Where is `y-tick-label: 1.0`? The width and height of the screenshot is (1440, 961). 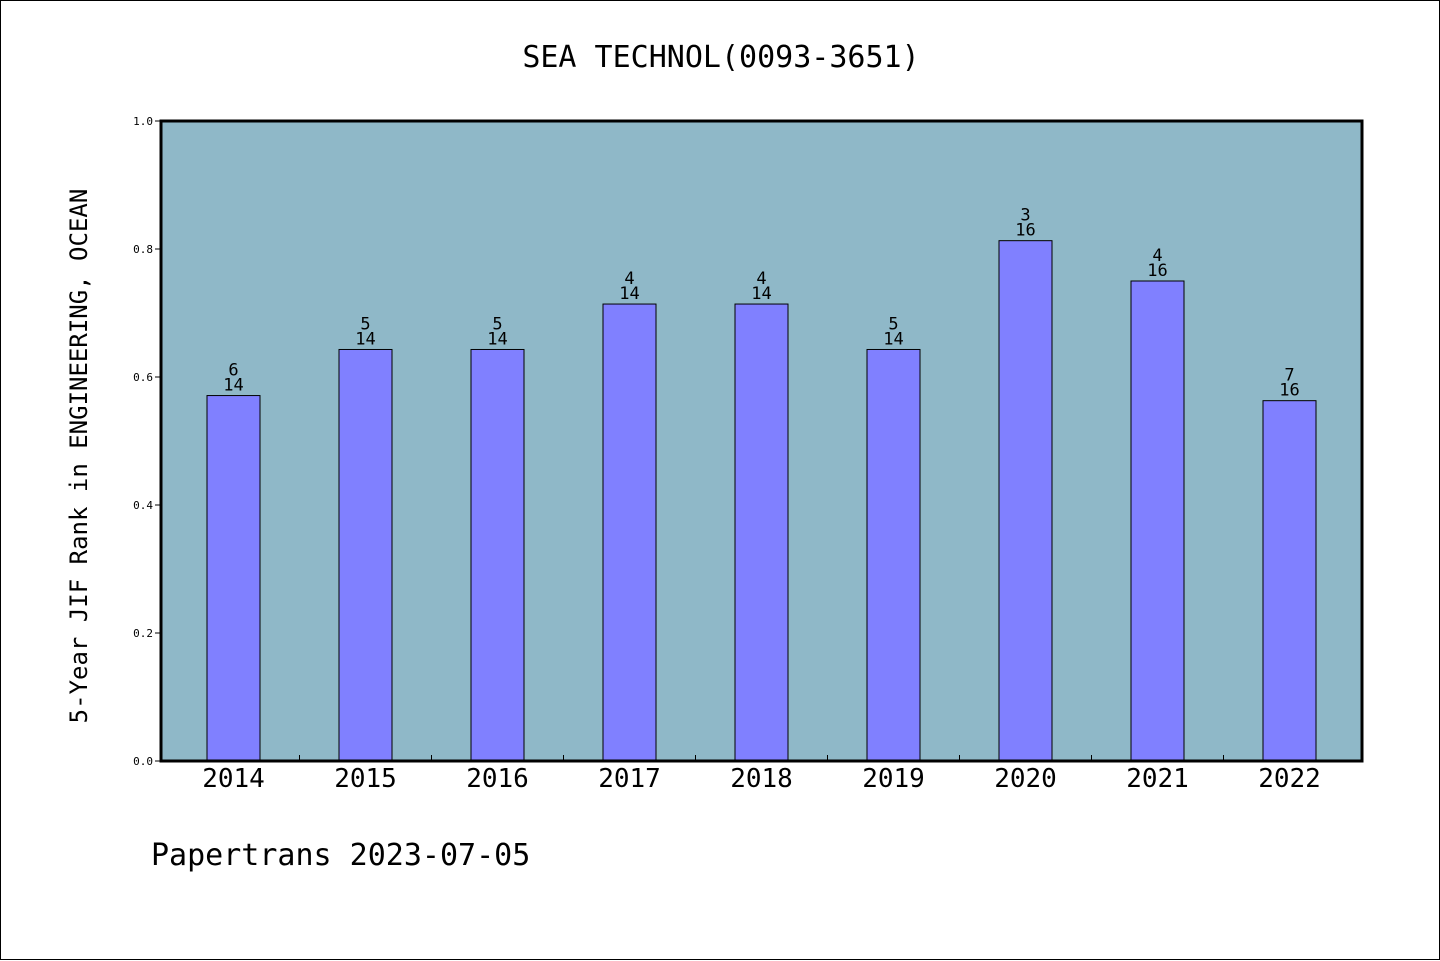
y-tick-label: 1.0 is located at coordinates (143, 121).